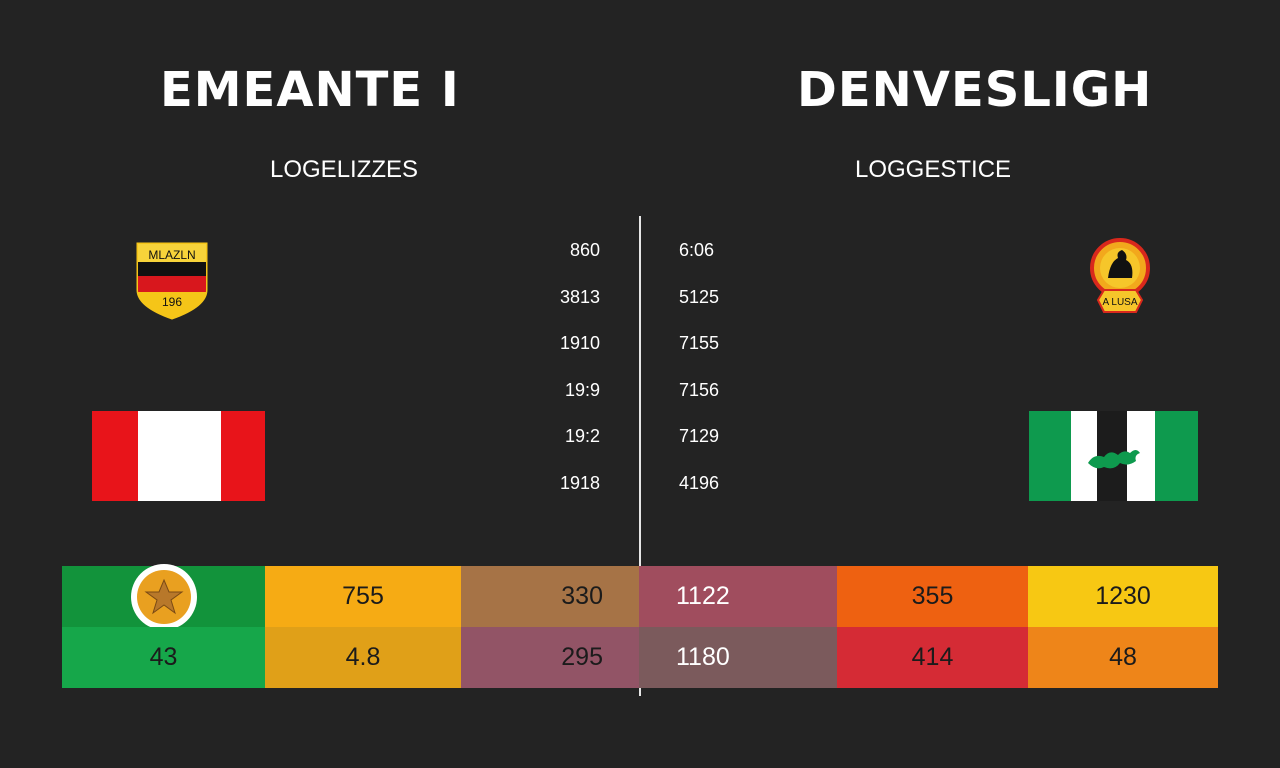  I want to click on score-cell: 1122, so click(738, 596).